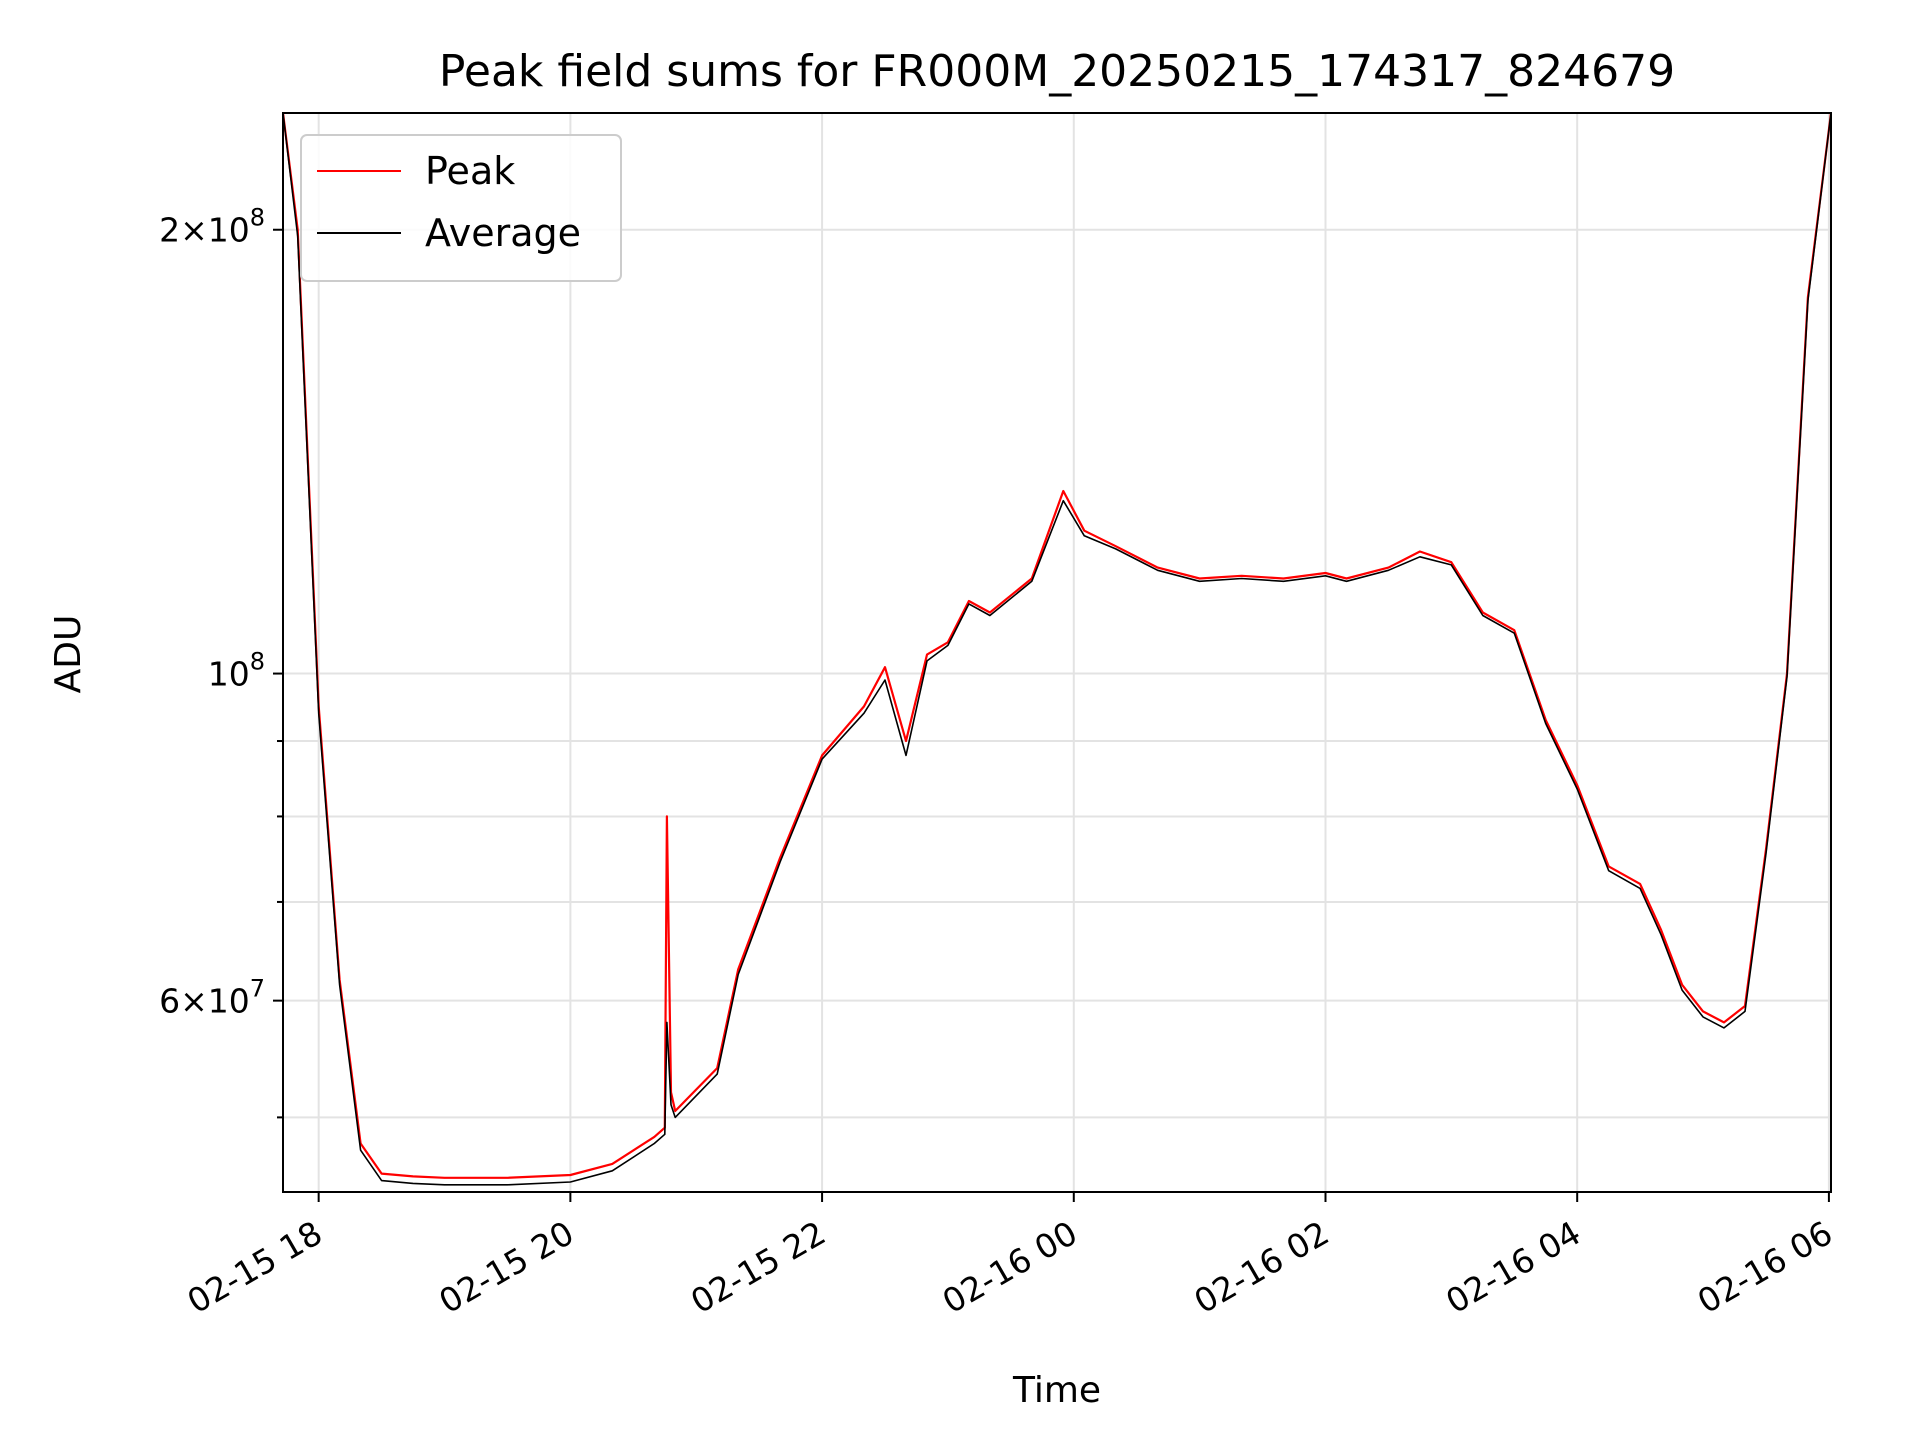 This screenshot has width=1920, height=1440. I want to click on x-axis-label: Time, so click(1056, 1390).